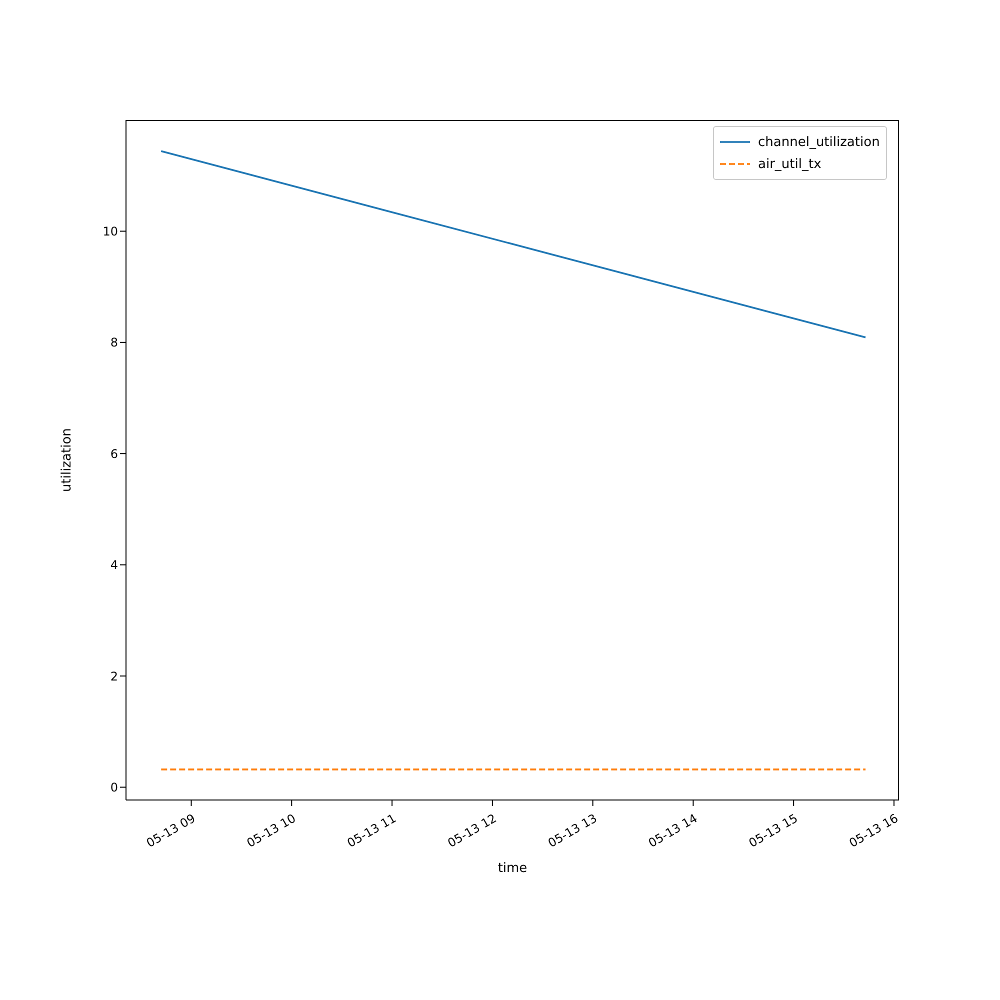 Image resolution: width=1000 pixels, height=1000 pixels. Describe the element at coordinates (114, 453) in the screenshot. I see `y-tick-label: 6` at that location.